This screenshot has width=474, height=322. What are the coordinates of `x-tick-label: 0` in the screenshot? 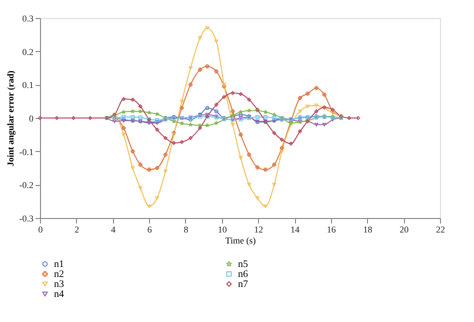 It's located at (41, 229).